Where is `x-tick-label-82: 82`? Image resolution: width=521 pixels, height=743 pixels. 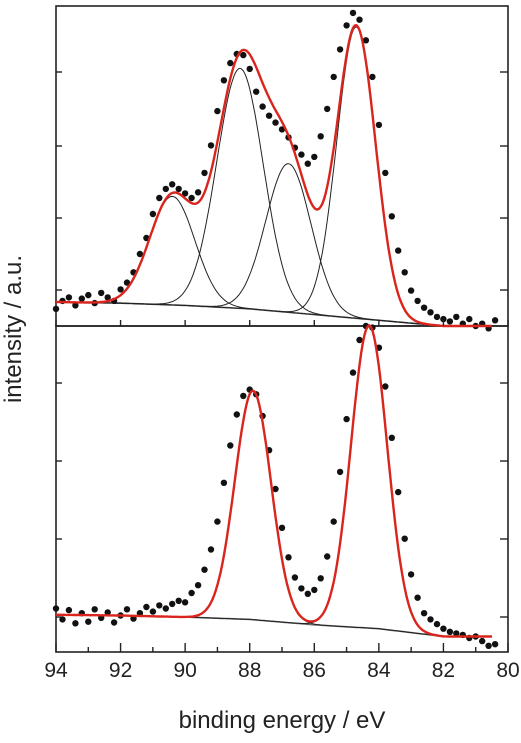
x-tick-label-82: 82 is located at coordinates (443, 670).